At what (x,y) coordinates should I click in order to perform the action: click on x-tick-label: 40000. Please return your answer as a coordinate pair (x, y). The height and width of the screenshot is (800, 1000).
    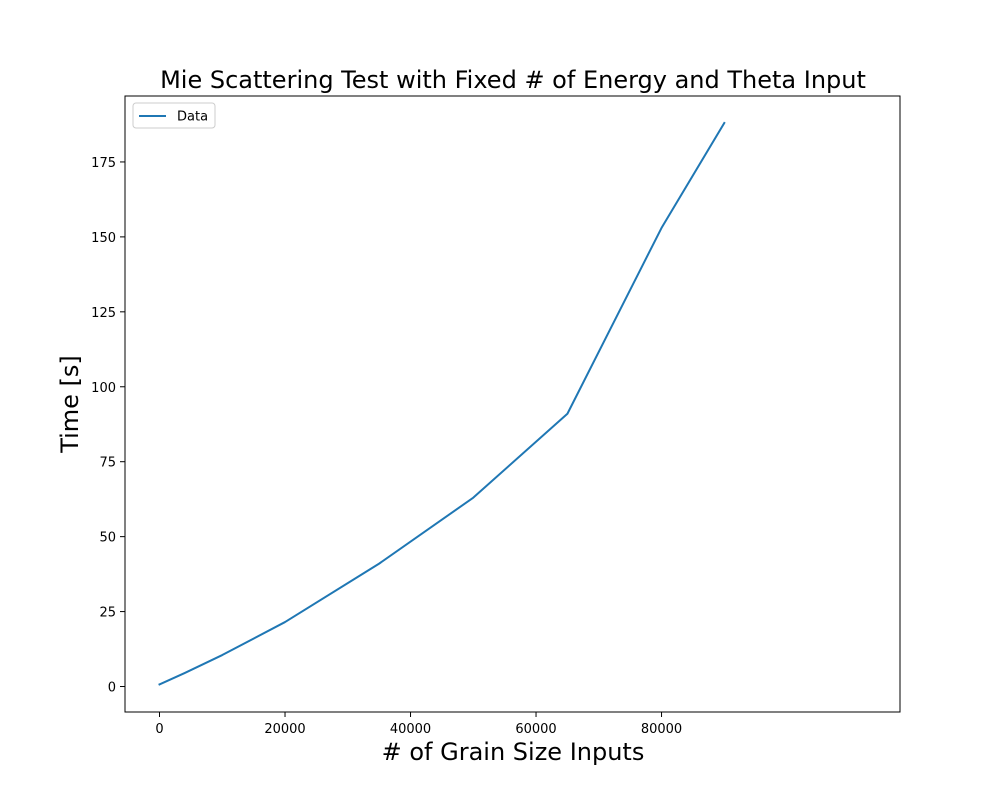
    Looking at the image, I should click on (410, 729).